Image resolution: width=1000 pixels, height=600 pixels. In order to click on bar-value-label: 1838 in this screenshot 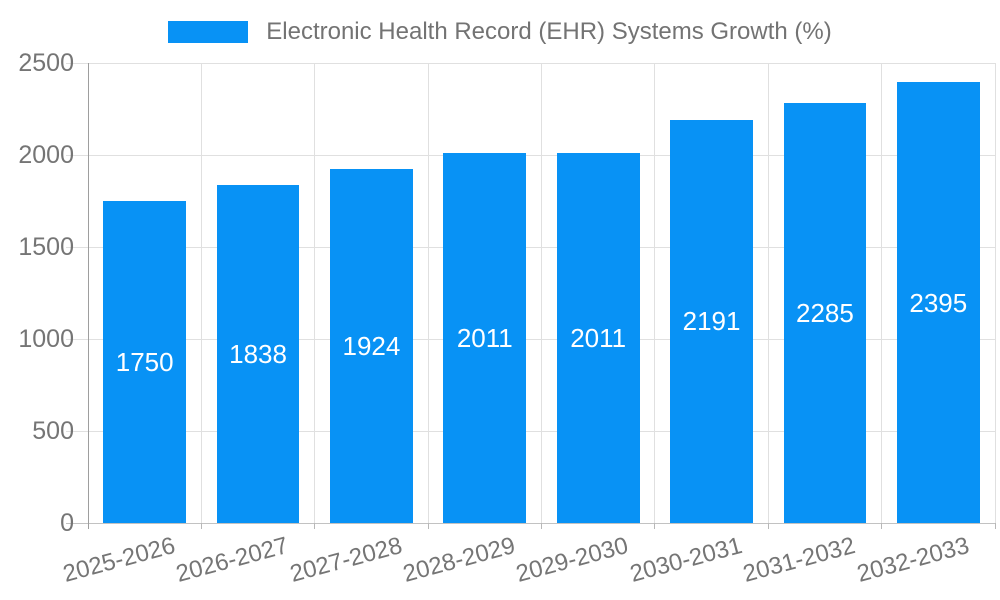, I will do `click(258, 353)`.